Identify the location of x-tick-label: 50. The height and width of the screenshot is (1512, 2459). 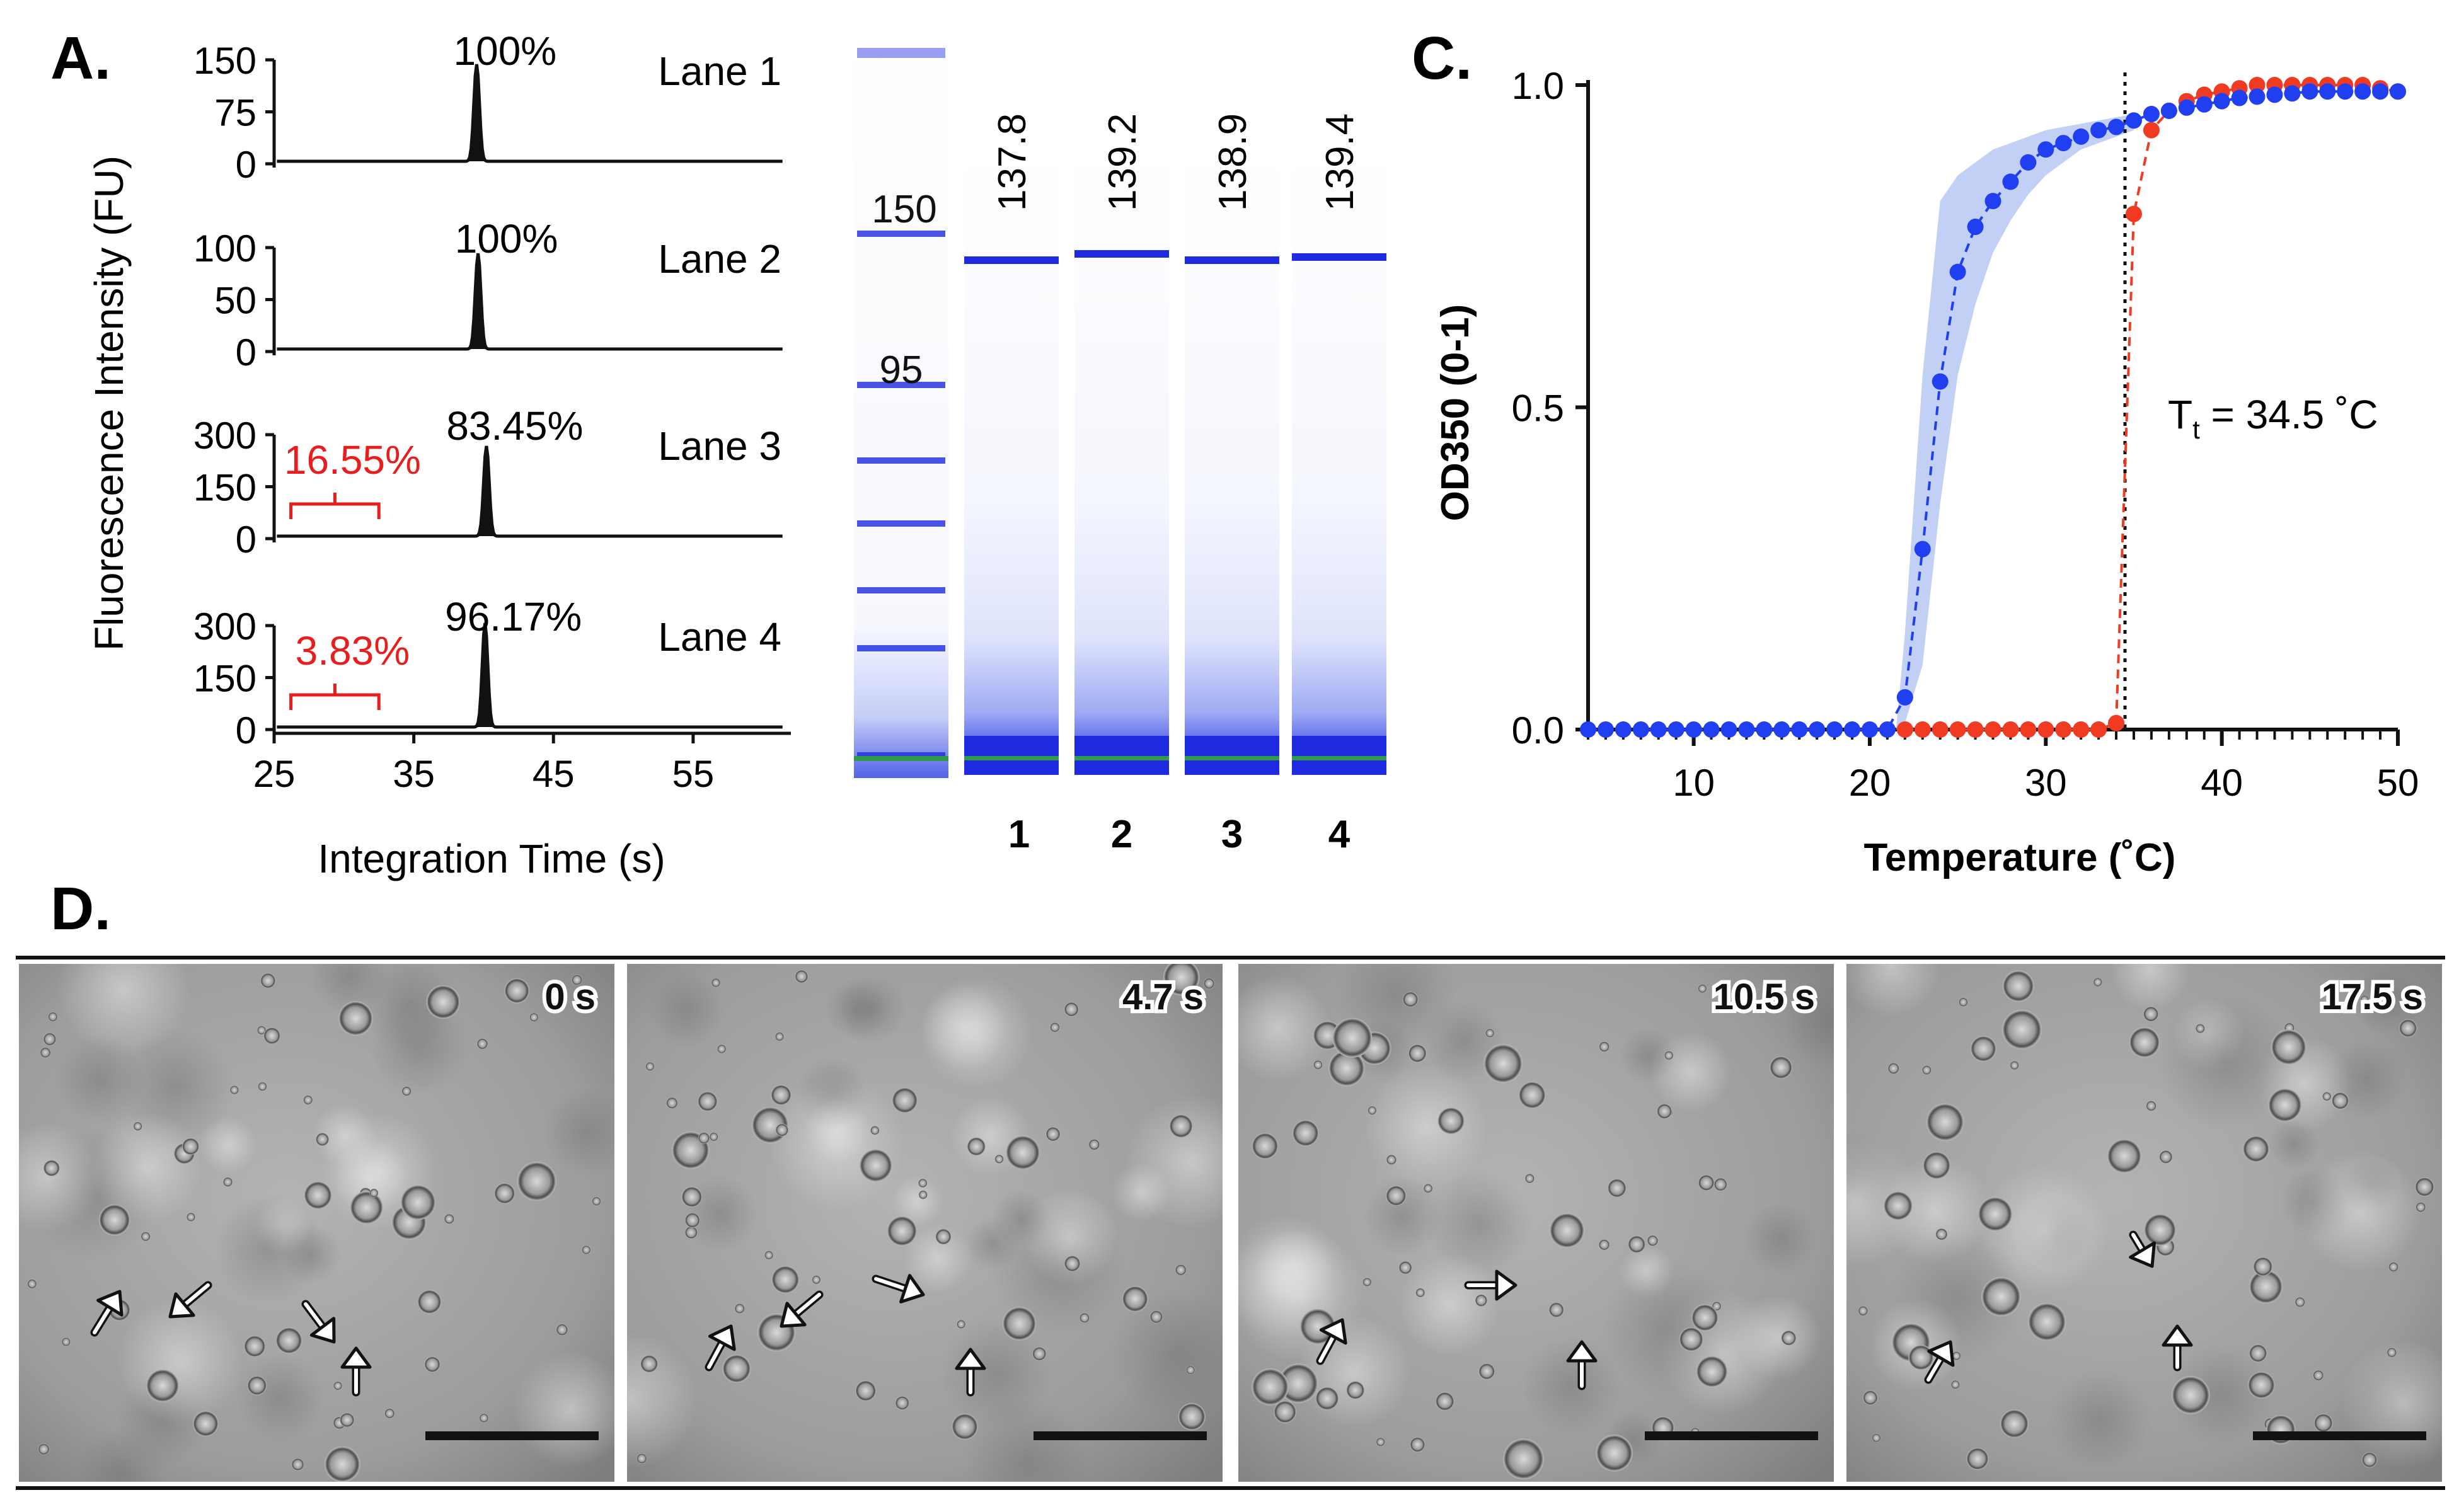
(2398, 783).